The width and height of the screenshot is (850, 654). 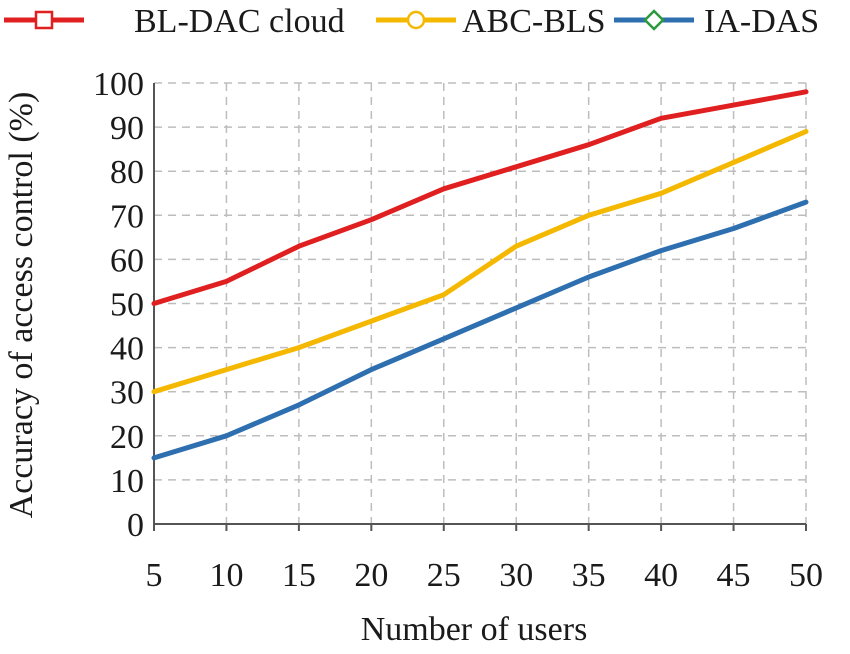 I want to click on x-tick-label: 45, so click(x=734, y=575).